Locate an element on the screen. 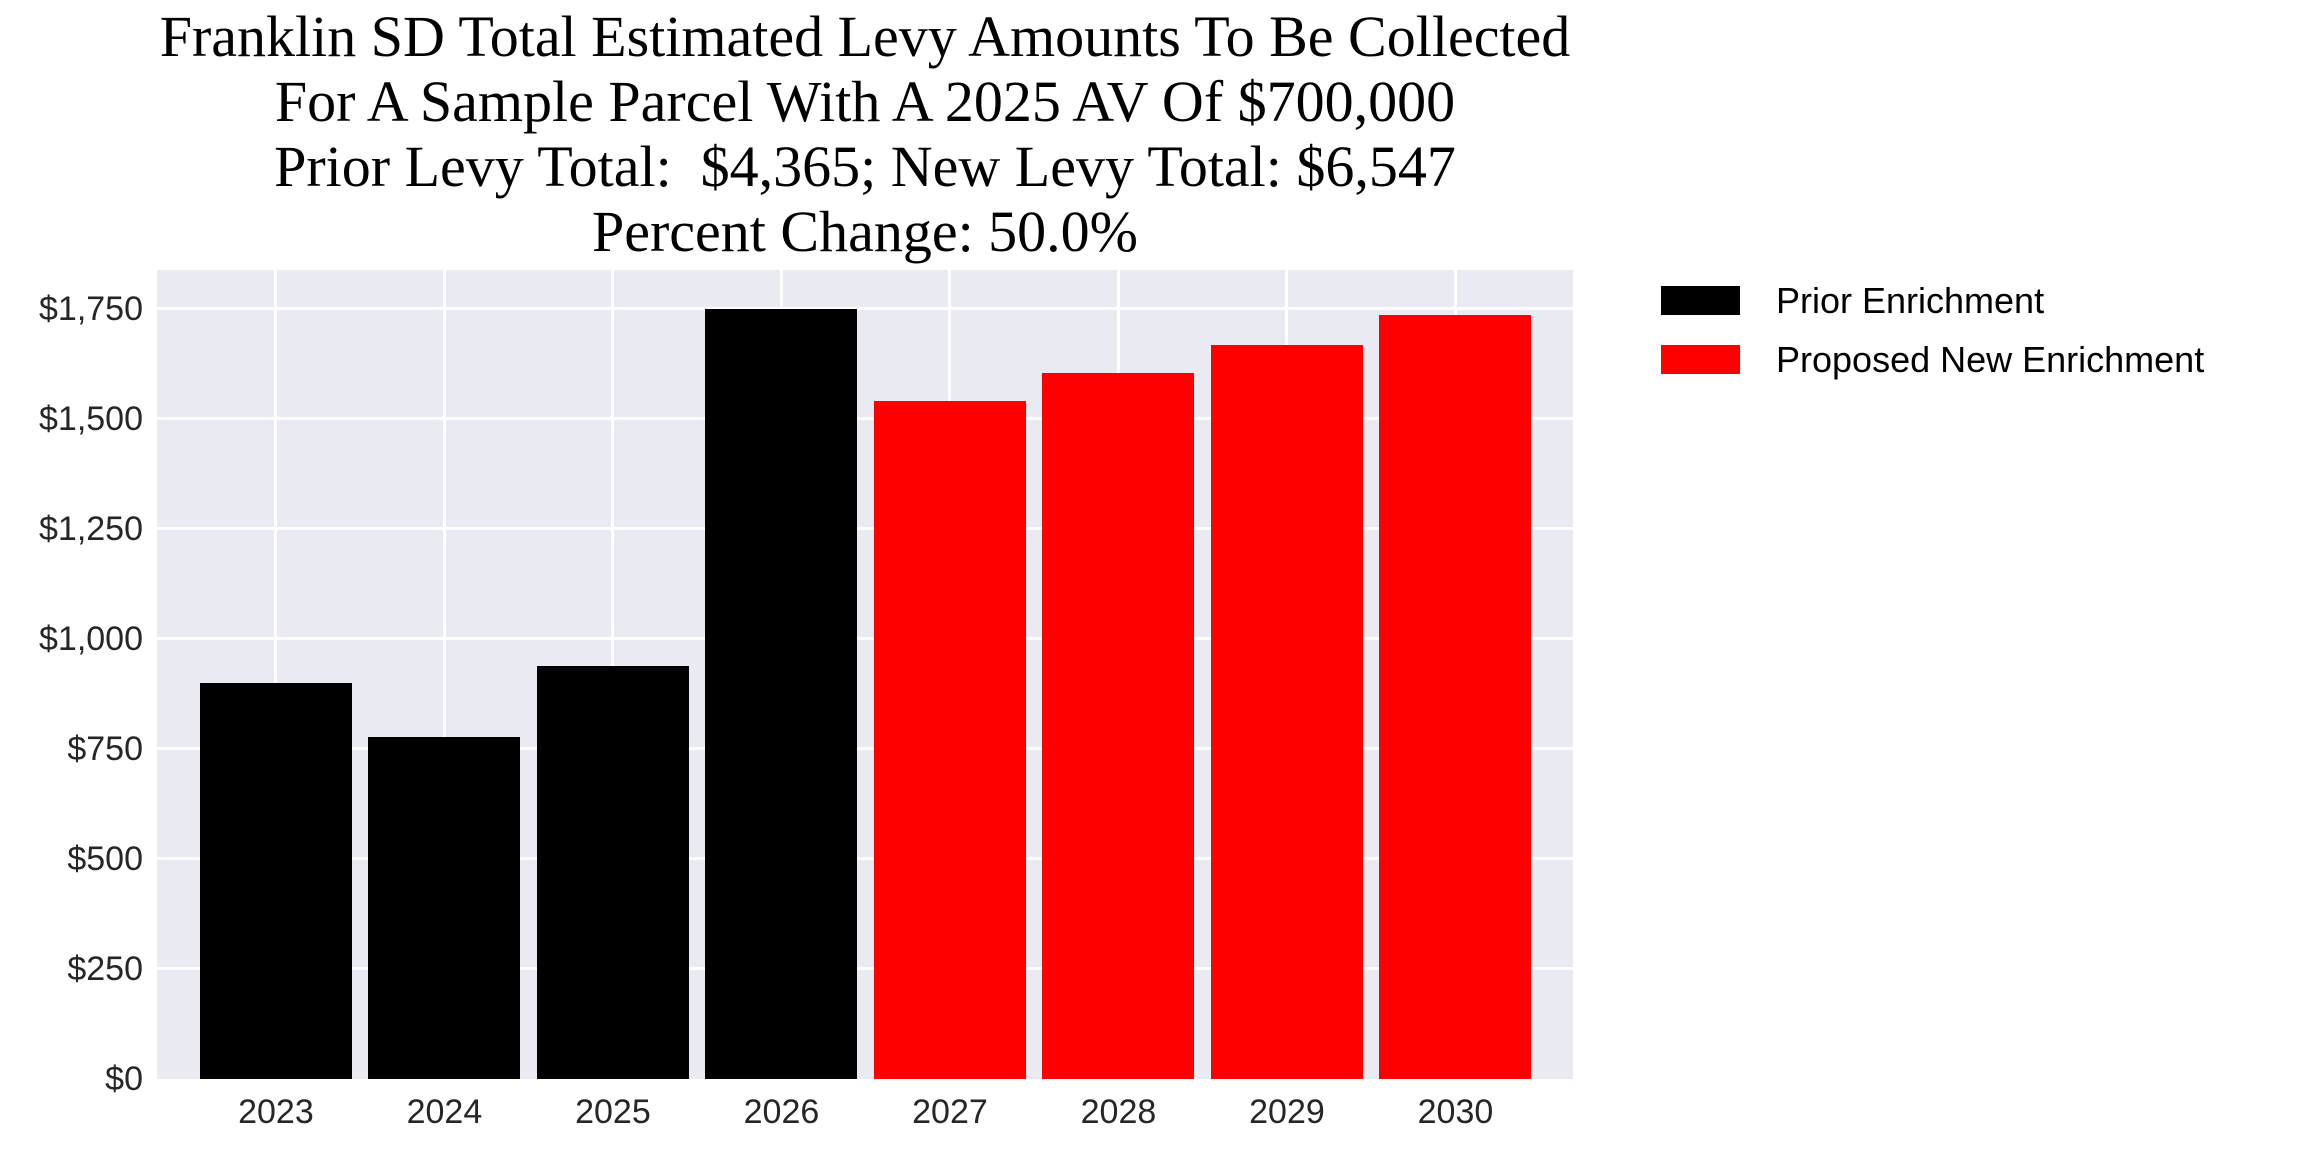 The height and width of the screenshot is (1152, 2304). legend-swatch-proposed-new-enrichment is located at coordinates (1700, 359).